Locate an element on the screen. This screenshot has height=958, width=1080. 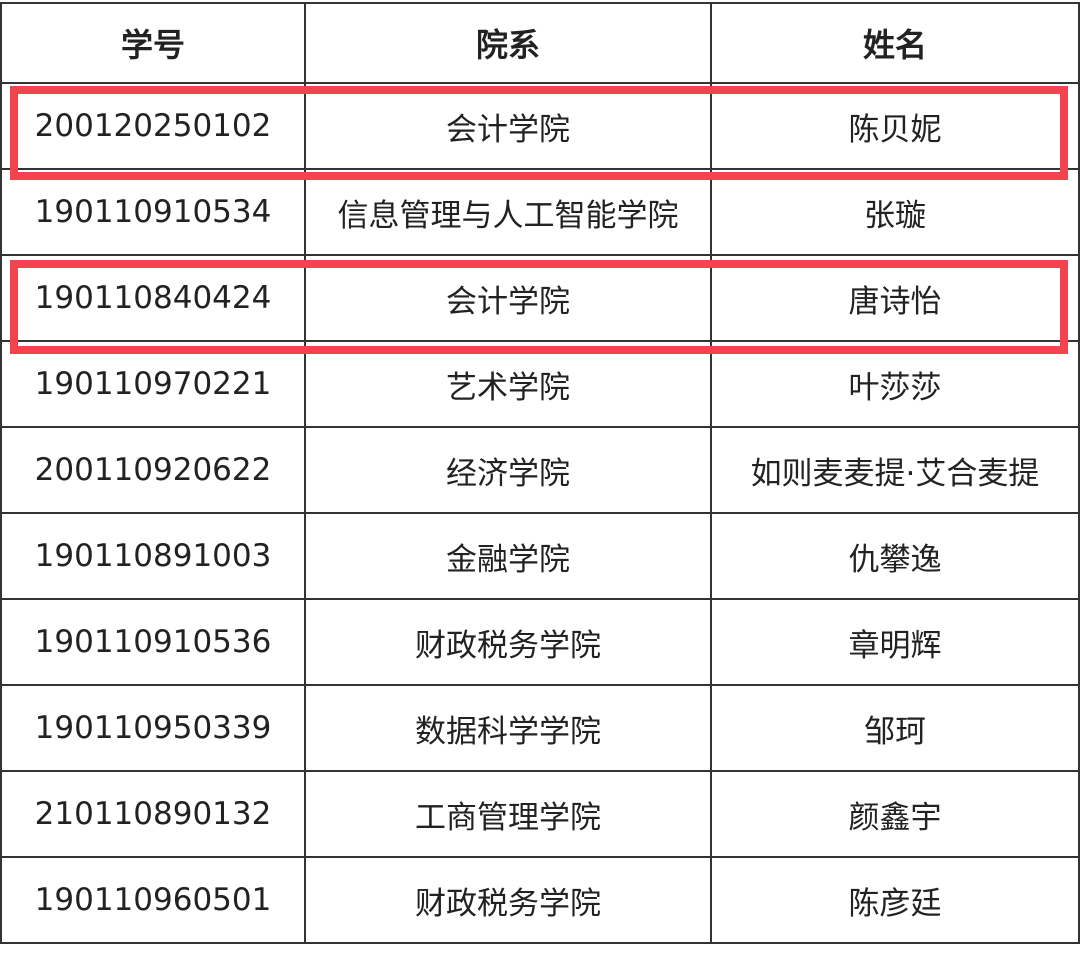
cell-student-id: 190110891003 is located at coordinates (153, 556).